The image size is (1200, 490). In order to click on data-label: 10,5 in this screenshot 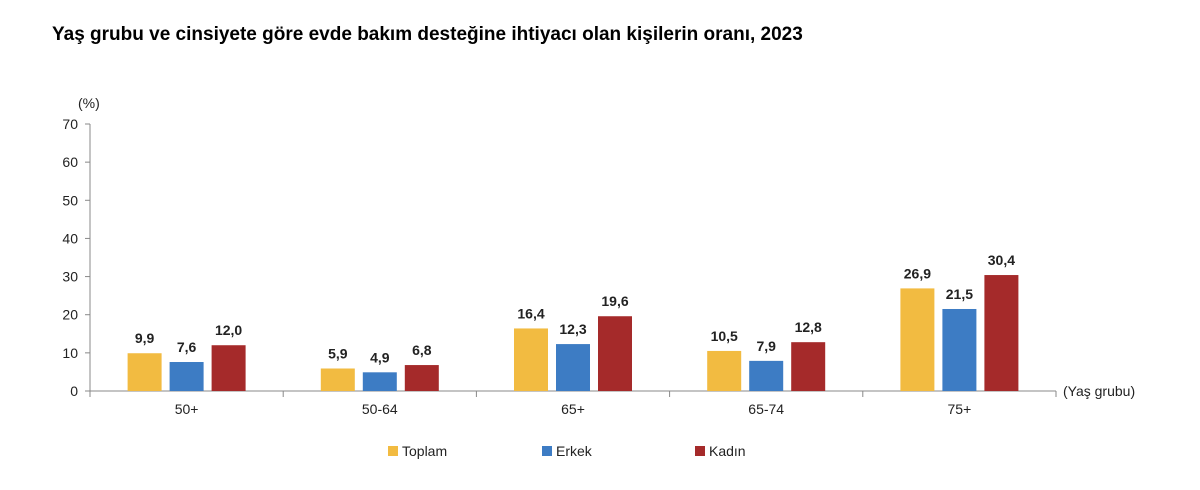, I will do `click(724, 336)`.